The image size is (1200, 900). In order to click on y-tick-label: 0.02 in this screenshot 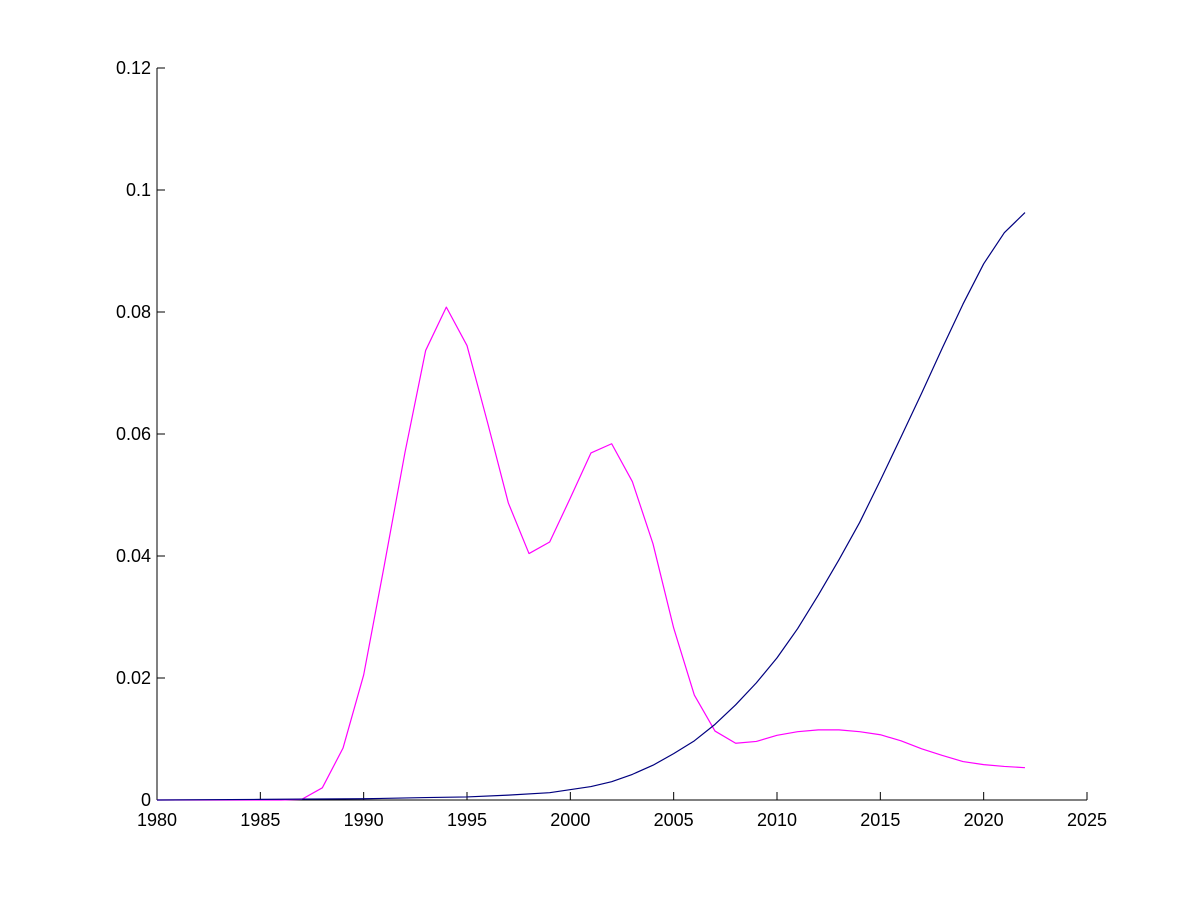, I will do `click(133, 678)`.